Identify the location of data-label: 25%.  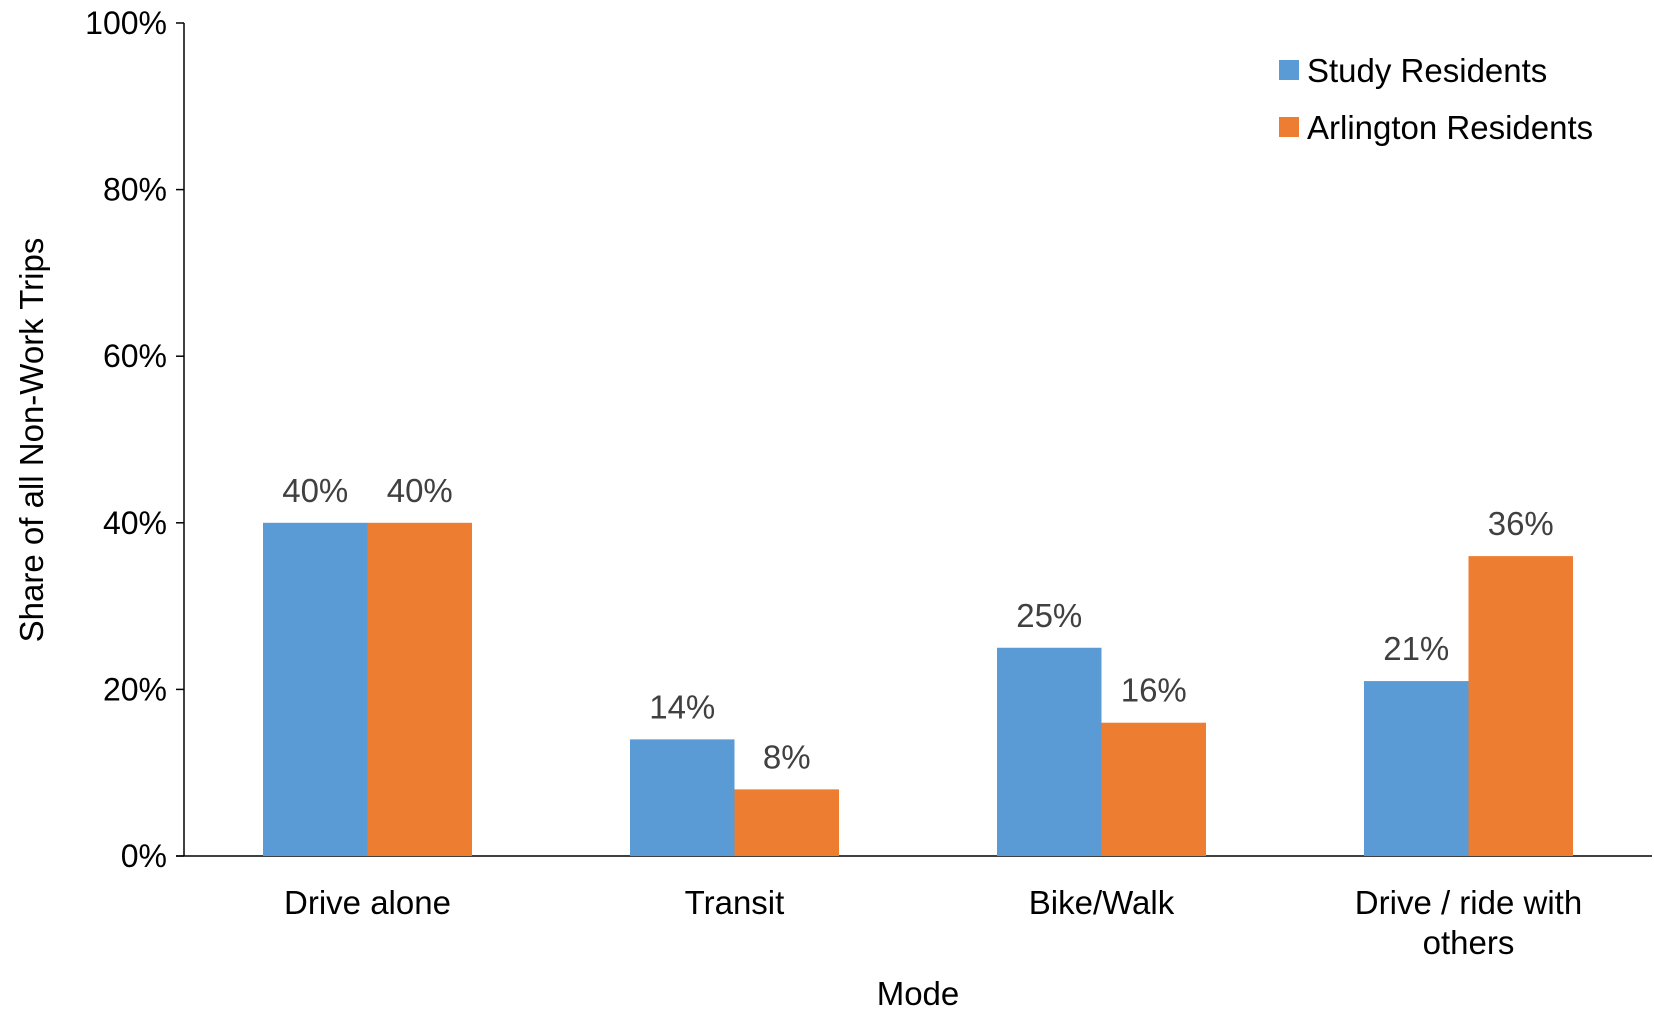
(1049, 615).